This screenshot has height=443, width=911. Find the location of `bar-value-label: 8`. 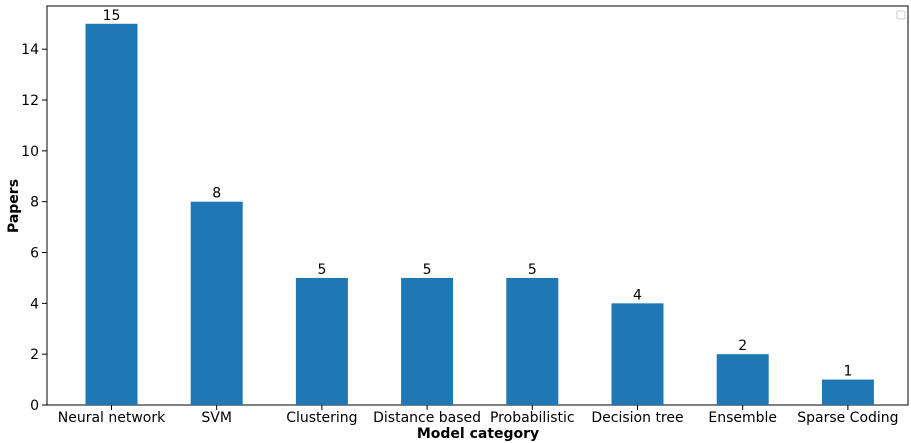

bar-value-label: 8 is located at coordinates (216, 194).